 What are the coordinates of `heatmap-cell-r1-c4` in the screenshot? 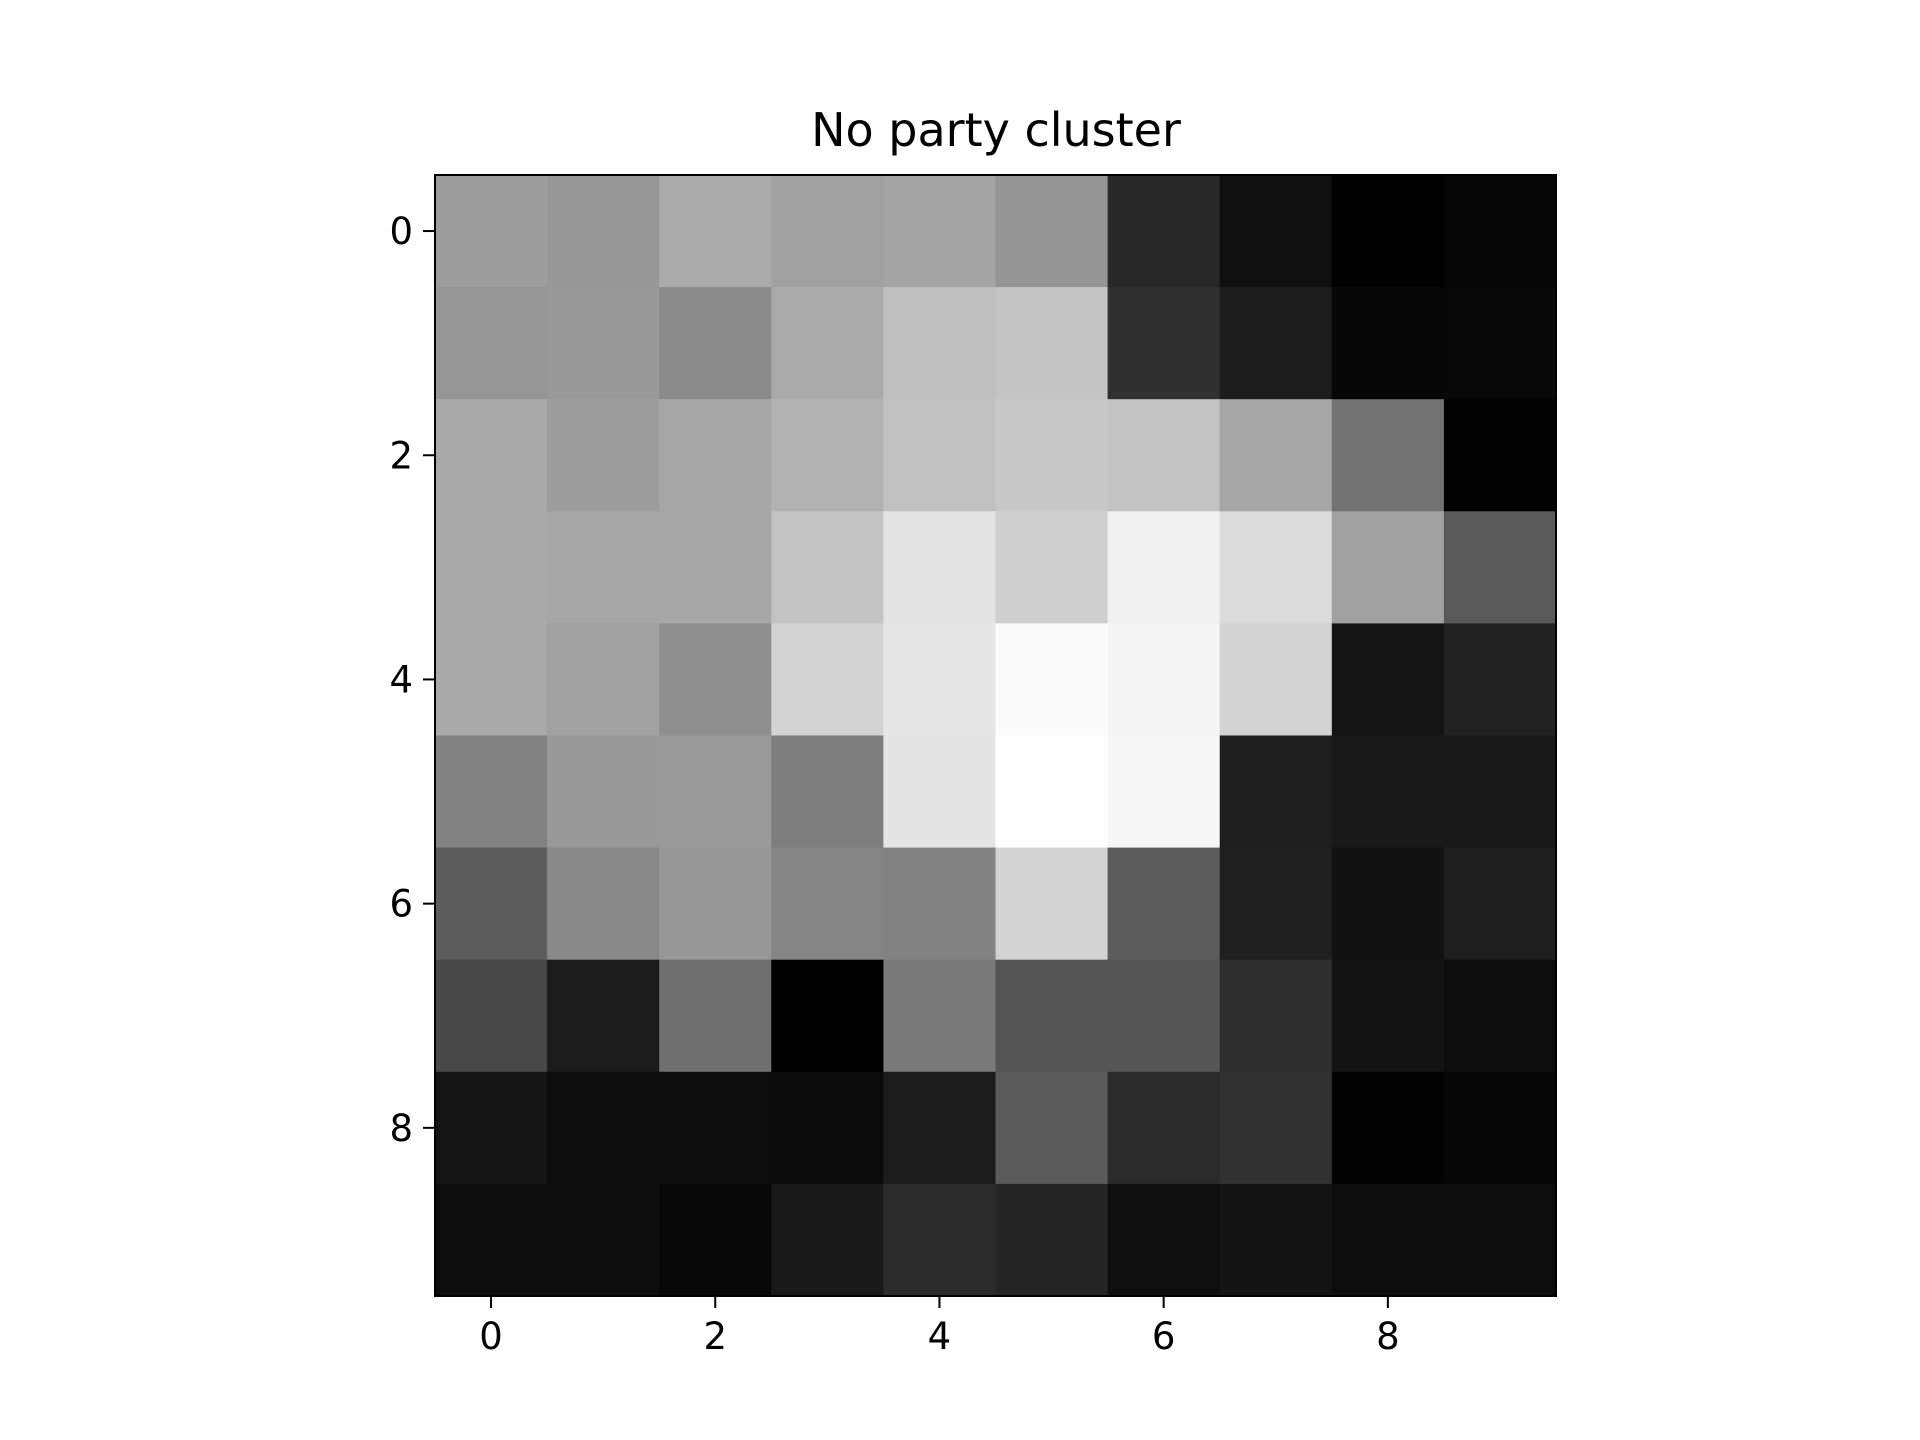 It's located at (940, 343).